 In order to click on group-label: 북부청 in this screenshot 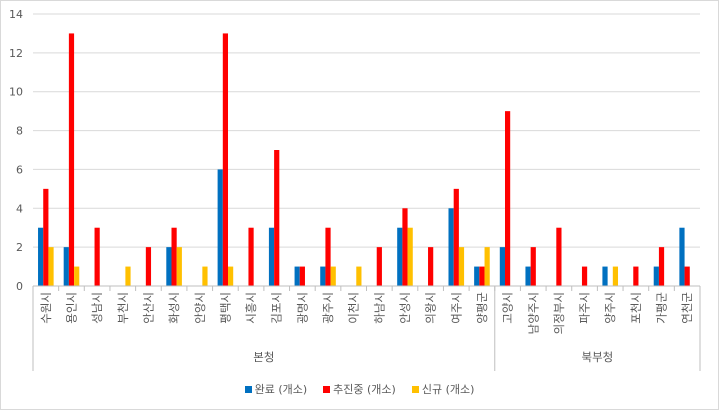, I will do `click(598, 357)`.